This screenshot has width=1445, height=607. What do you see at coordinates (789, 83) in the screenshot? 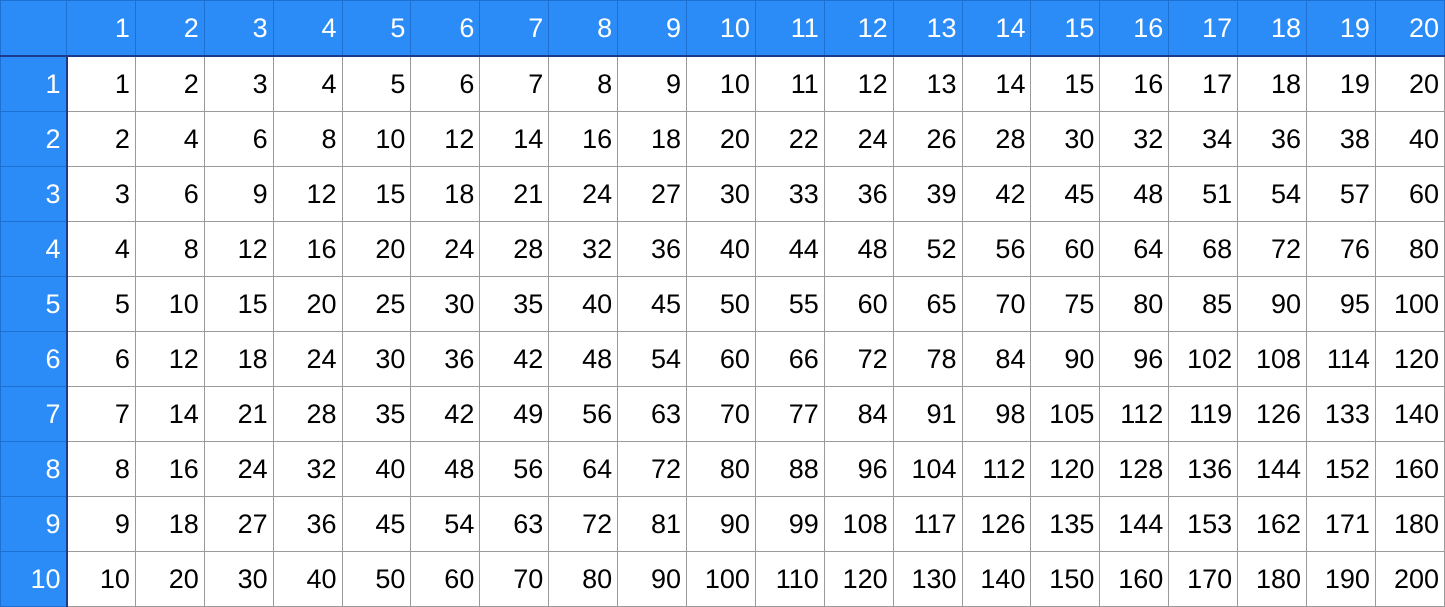
I see `table-cell: 11` at bounding box center [789, 83].